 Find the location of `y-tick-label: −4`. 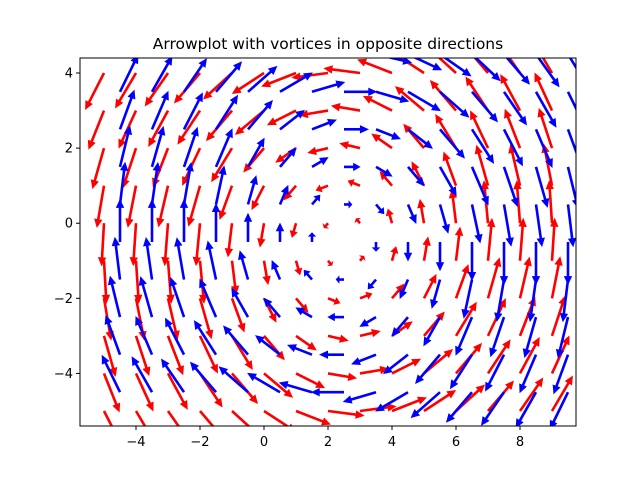

y-tick-label: −4 is located at coordinates (63, 374).